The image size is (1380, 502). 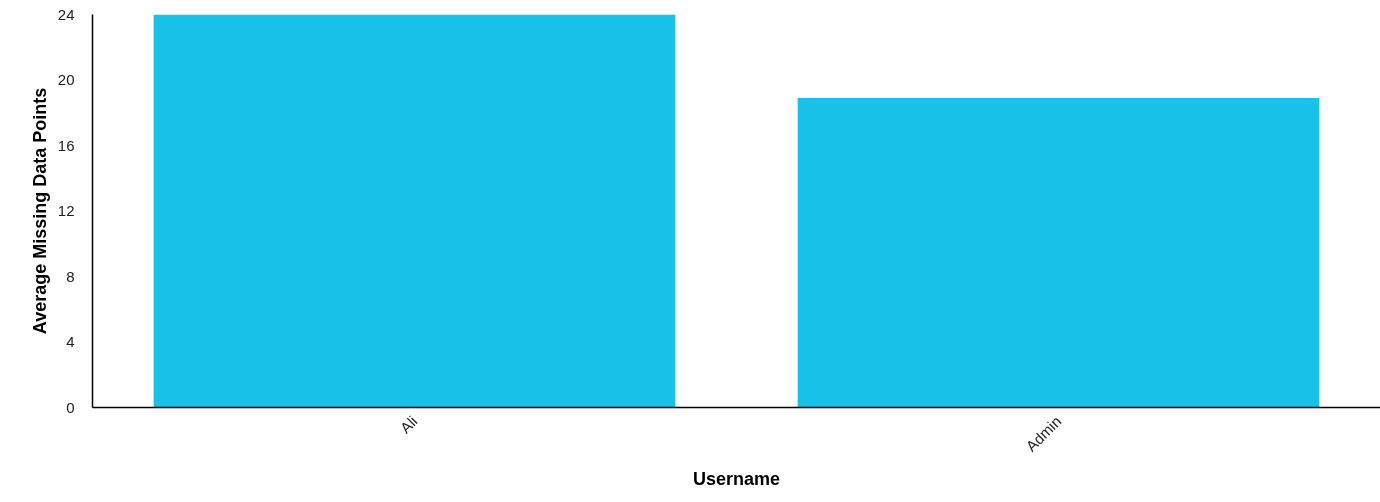 I want to click on y-tick-label: 24, so click(x=66, y=14).